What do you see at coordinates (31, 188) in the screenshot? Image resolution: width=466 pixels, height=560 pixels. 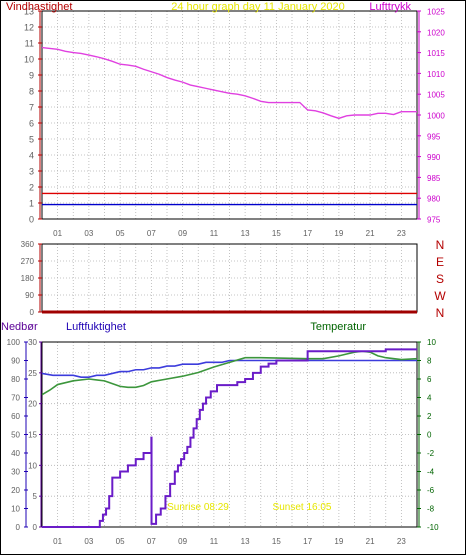 I see `y-tick-label: 2` at bounding box center [31, 188].